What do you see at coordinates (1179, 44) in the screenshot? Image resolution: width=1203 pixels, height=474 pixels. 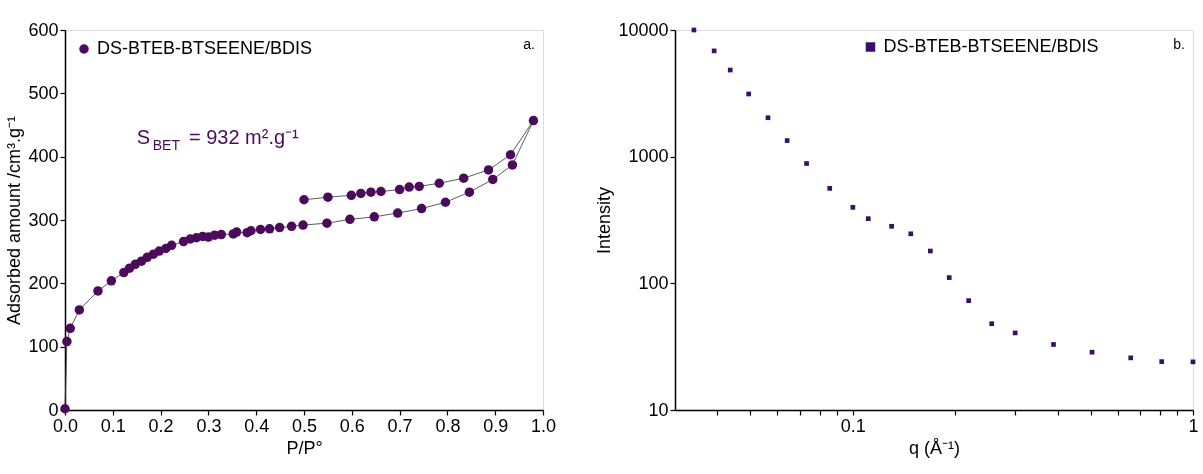 I see `annotation: b.` at bounding box center [1179, 44].